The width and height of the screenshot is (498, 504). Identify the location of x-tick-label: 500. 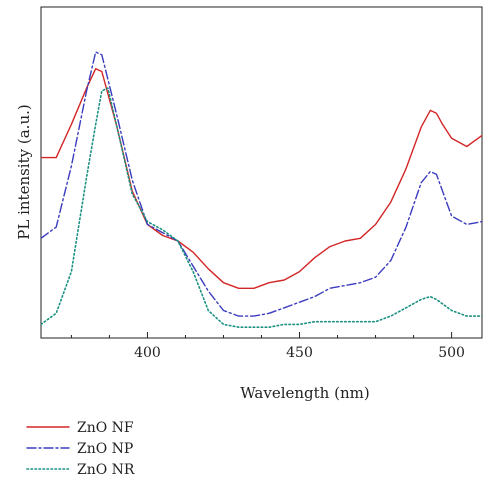
(451, 353).